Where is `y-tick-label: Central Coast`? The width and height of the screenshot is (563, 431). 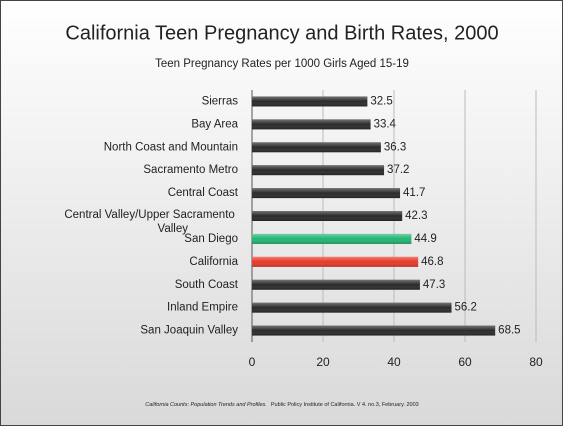
y-tick-label: Central Coast is located at coordinates (203, 193).